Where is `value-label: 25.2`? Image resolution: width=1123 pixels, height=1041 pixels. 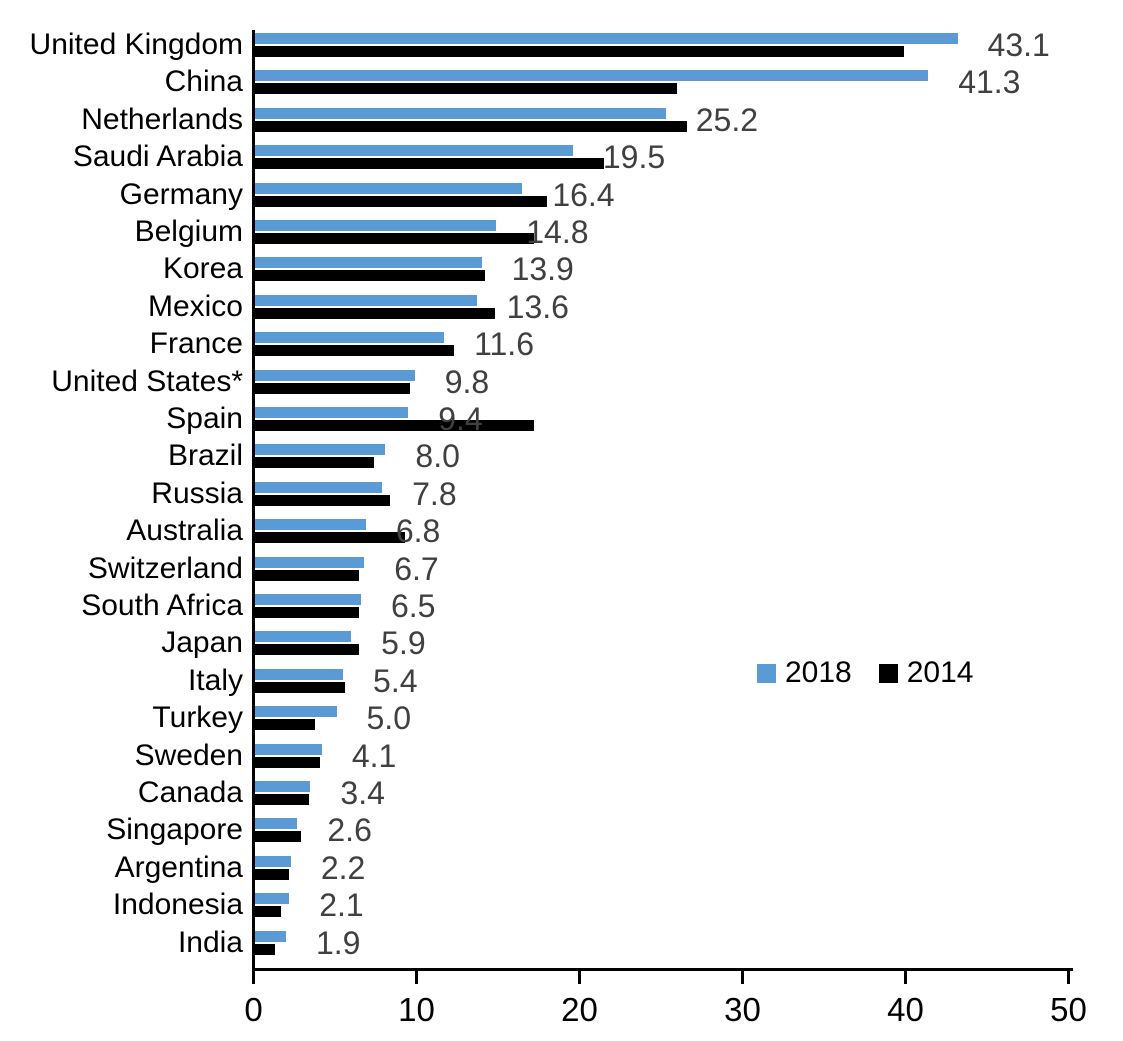
value-label: 25.2 is located at coordinates (727, 119).